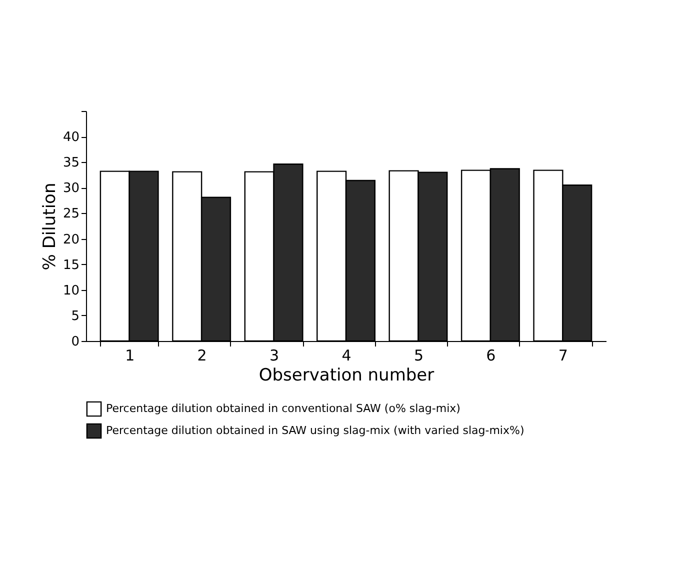  Describe the element at coordinates (315, 430) in the screenshot. I see `legend-label: Percentage dilution obtained in SAW using slag-mix (with varied slag-mix%)` at that location.